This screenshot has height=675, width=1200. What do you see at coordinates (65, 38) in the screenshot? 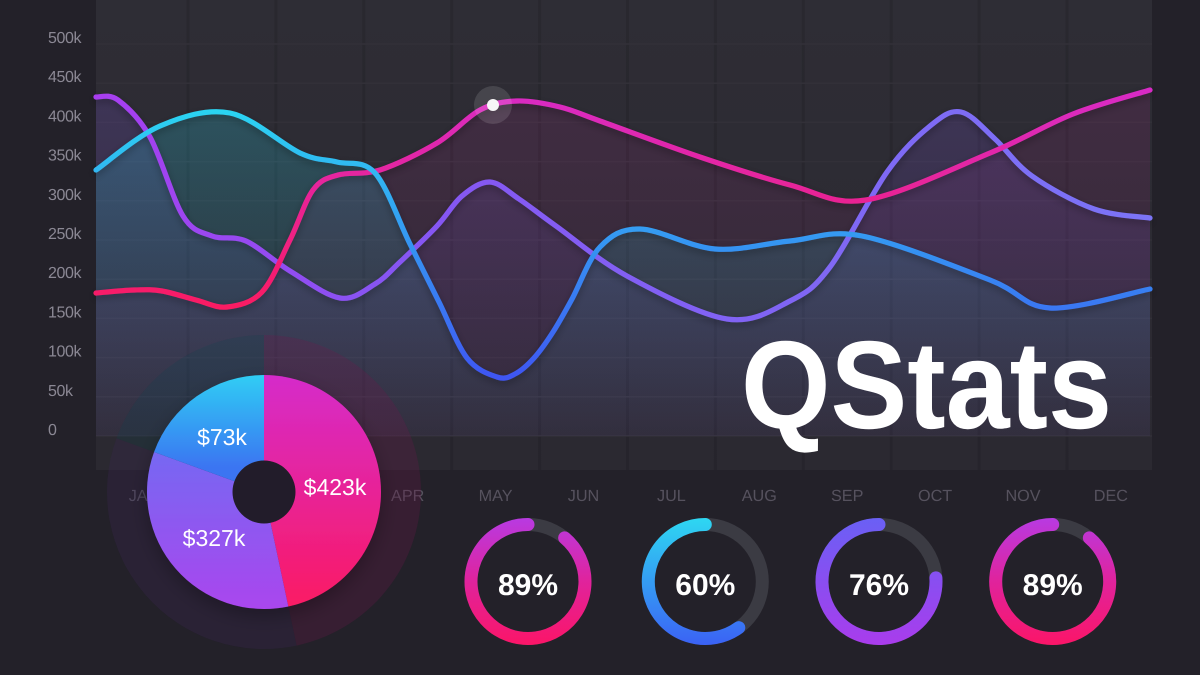
I see `svg-text: 500k` at bounding box center [65, 38].